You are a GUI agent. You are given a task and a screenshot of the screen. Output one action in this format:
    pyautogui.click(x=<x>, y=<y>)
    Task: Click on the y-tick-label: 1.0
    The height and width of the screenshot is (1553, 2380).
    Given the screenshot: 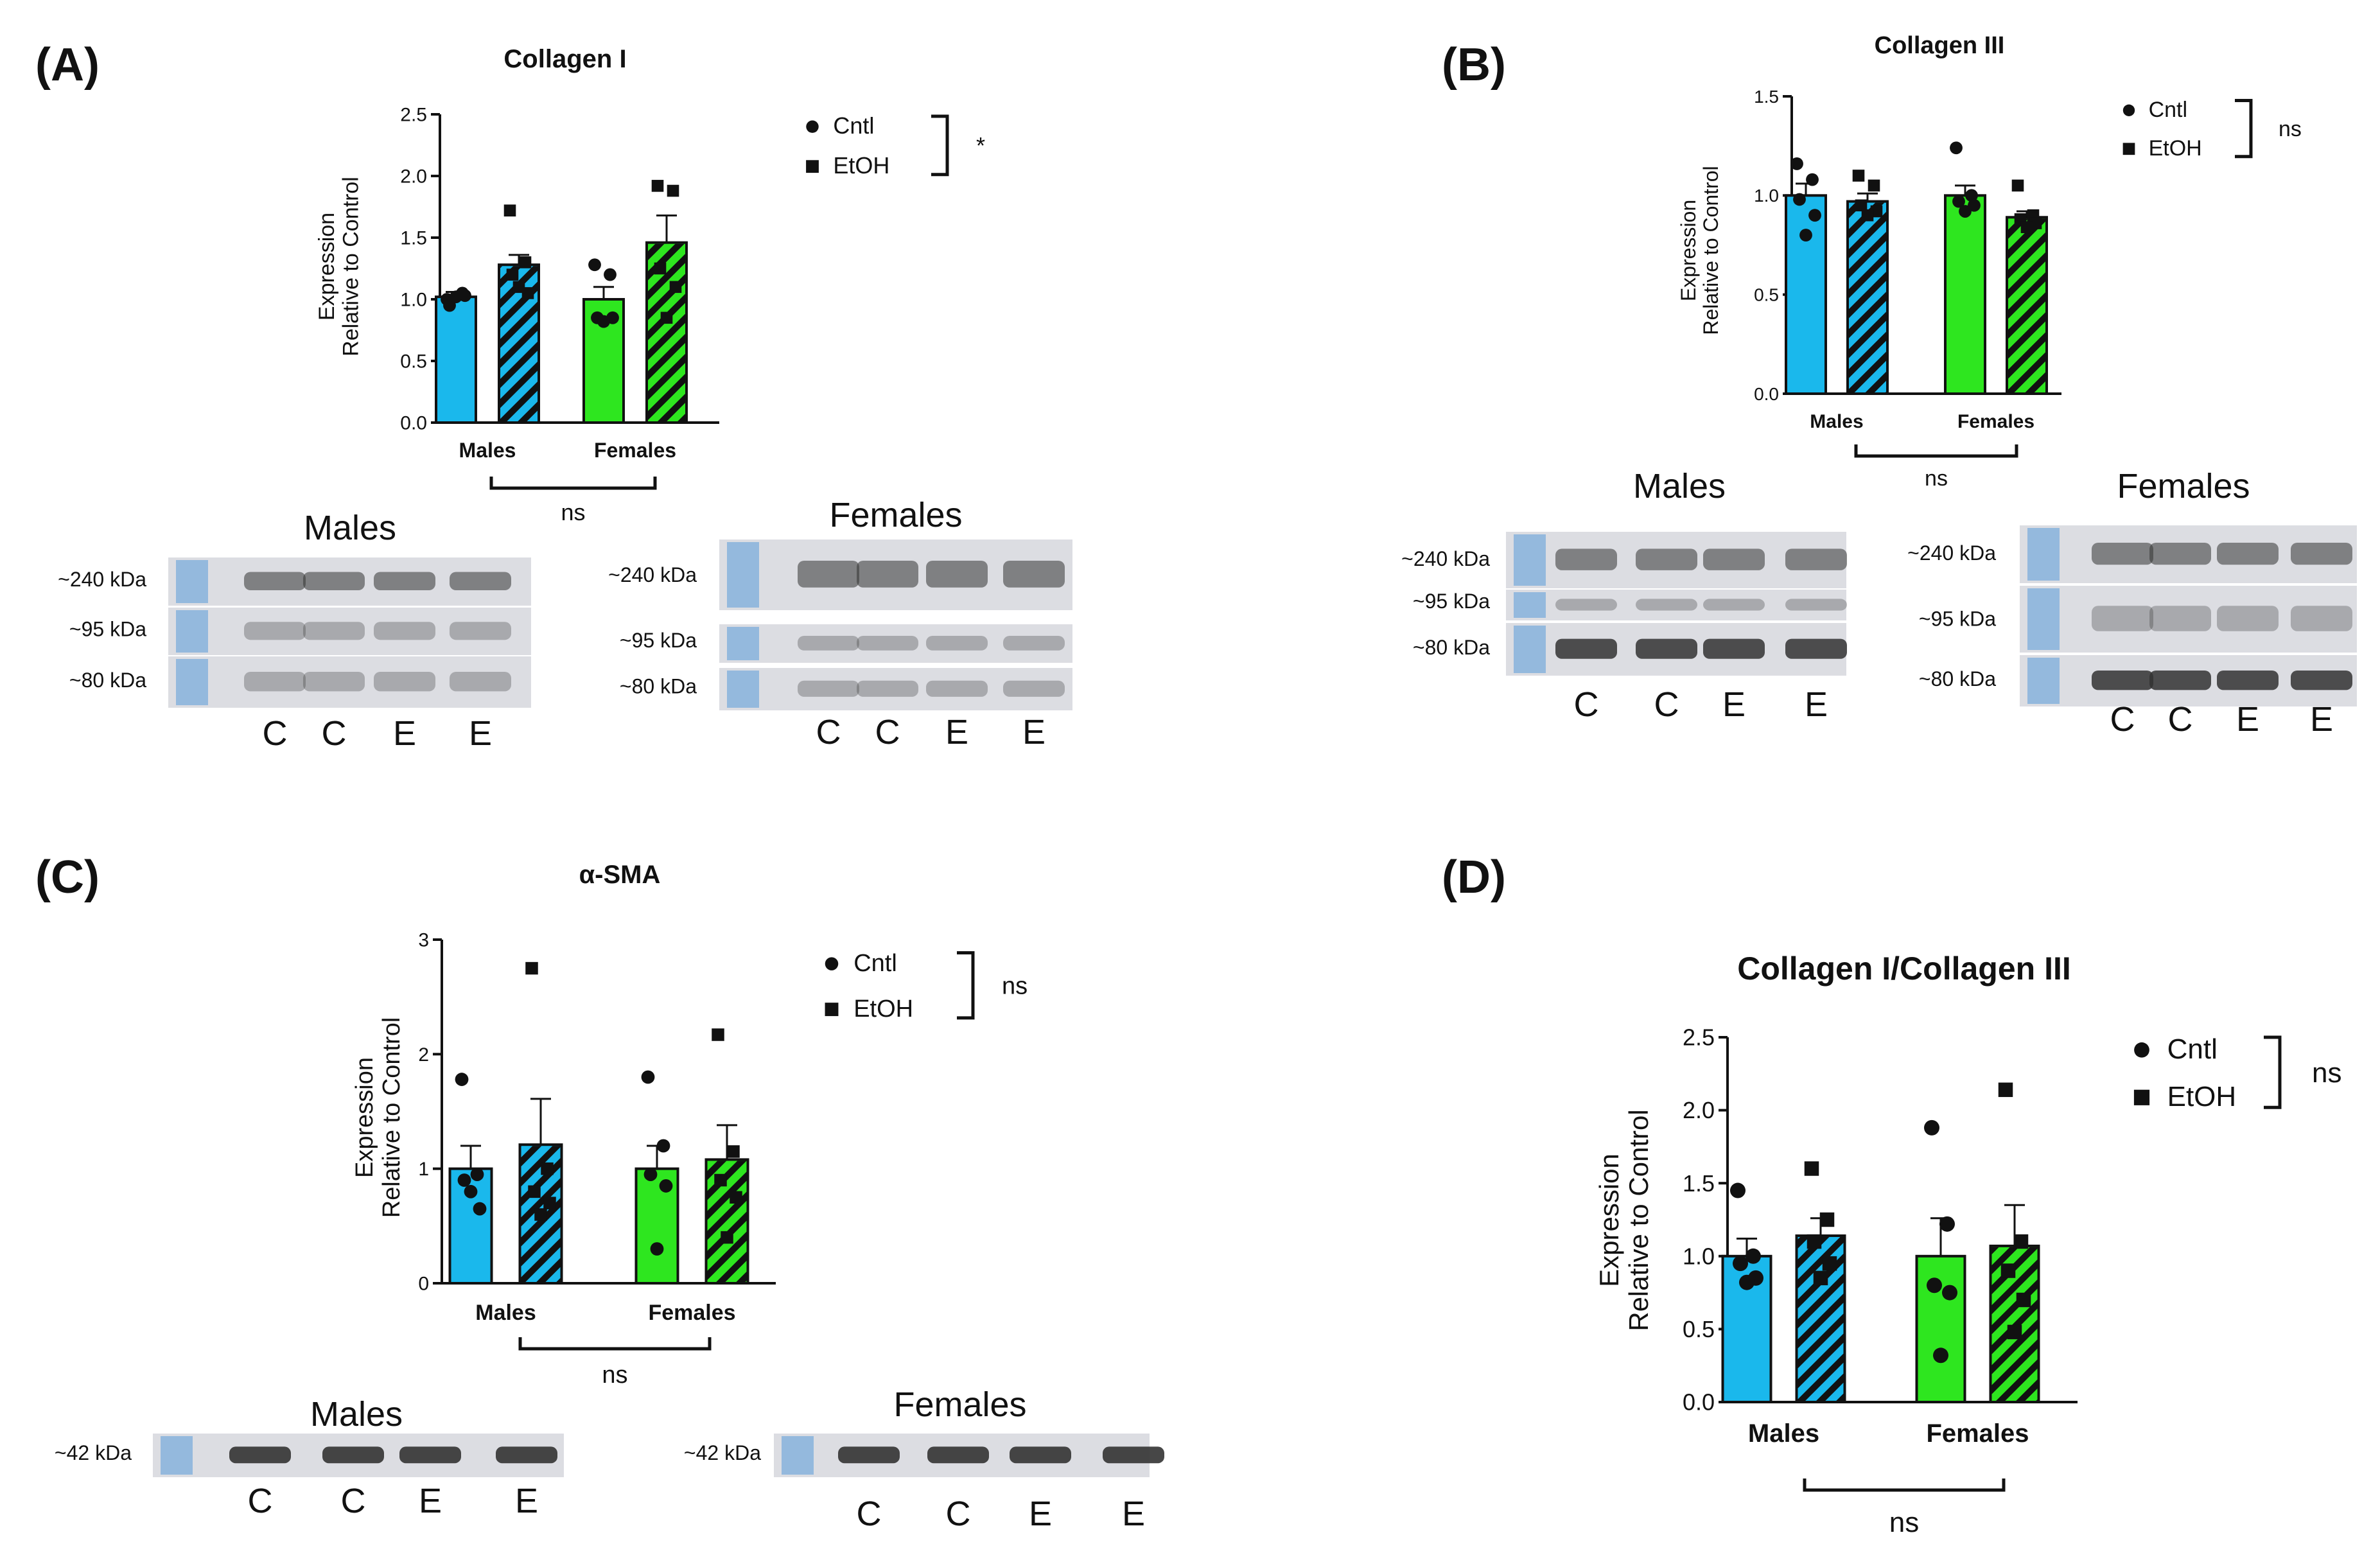 What is the action you would take?
    pyautogui.click(x=1699, y=1256)
    